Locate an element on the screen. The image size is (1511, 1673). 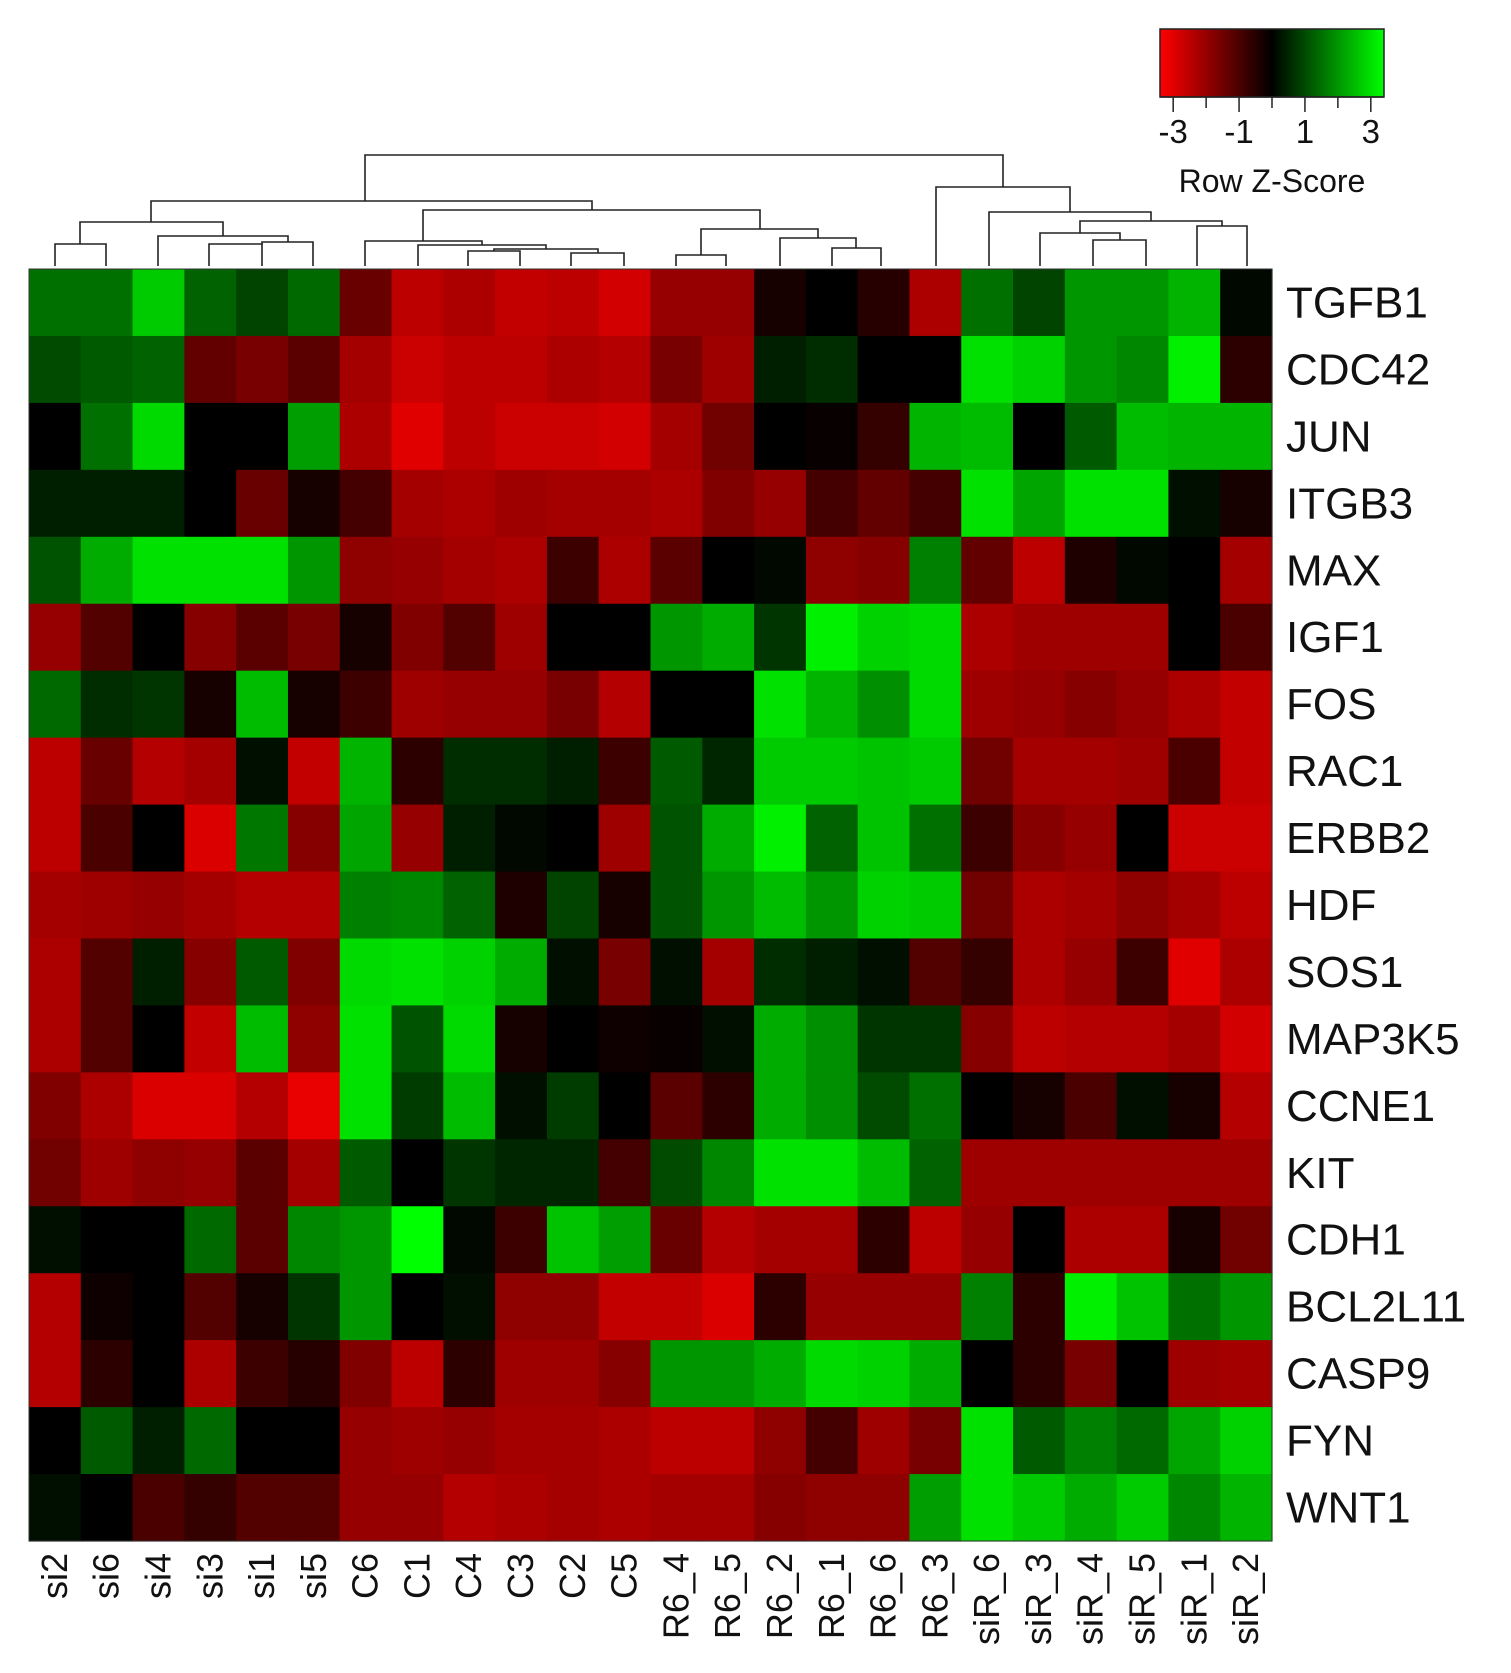
sample-label: siR_6 is located at coordinates (986, 1599).